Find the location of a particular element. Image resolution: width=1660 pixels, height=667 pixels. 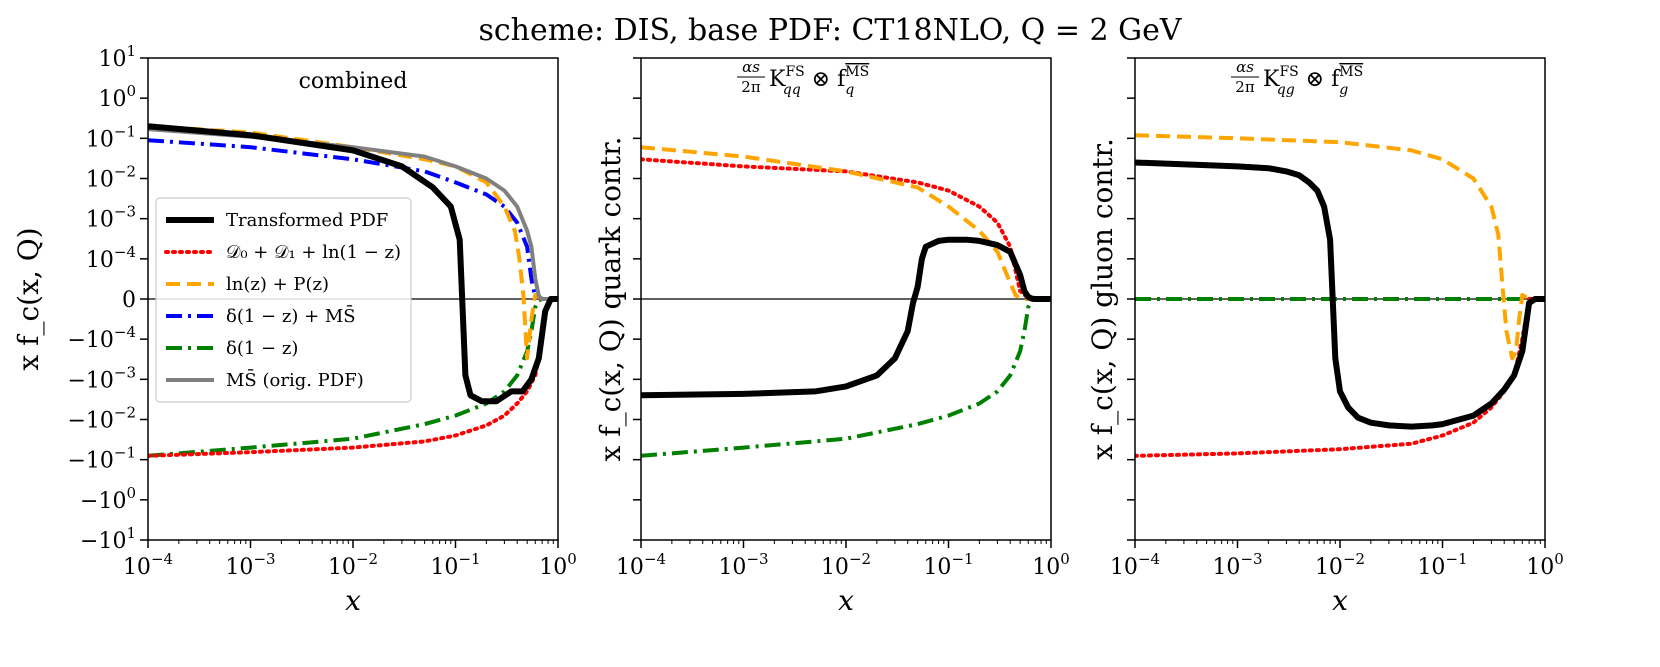

title-expression: KFS qg ⊗ fMS g is located at coordinates (1313, 81).